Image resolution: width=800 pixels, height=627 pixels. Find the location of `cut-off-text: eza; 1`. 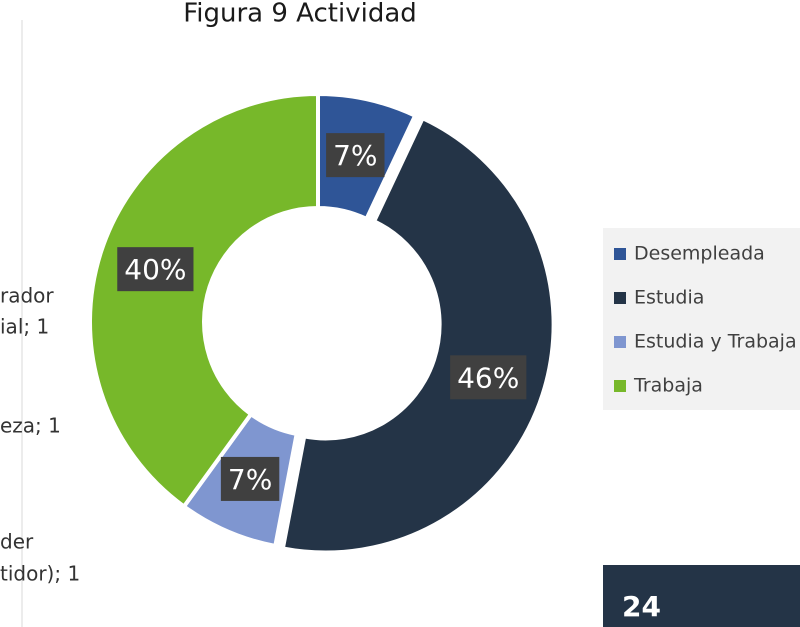

cut-off-text: eza; 1 is located at coordinates (30, 426).